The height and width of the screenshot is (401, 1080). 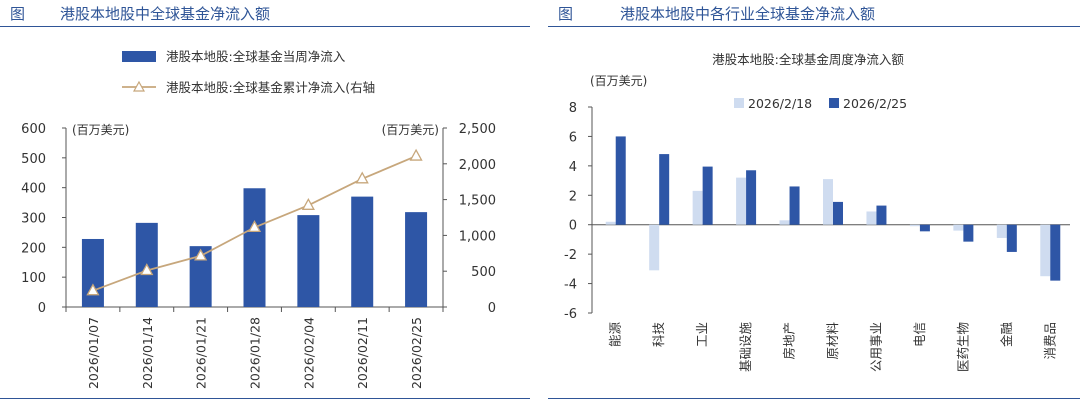 What do you see at coordinates (483, 272) in the screenshot?
I see `right-tick-label: 500` at bounding box center [483, 272].